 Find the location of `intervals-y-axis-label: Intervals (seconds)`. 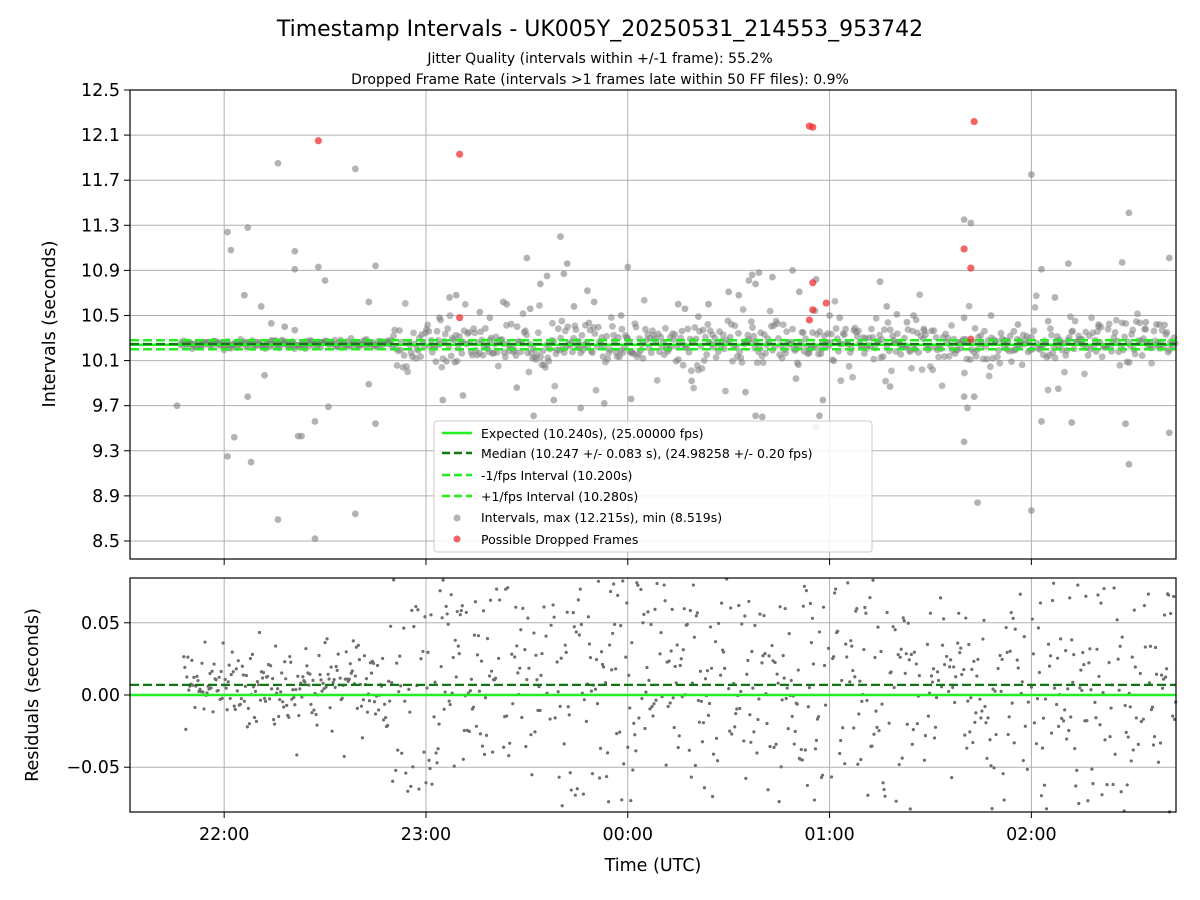

intervals-y-axis-label: Intervals (seconds) is located at coordinates (50, 324).